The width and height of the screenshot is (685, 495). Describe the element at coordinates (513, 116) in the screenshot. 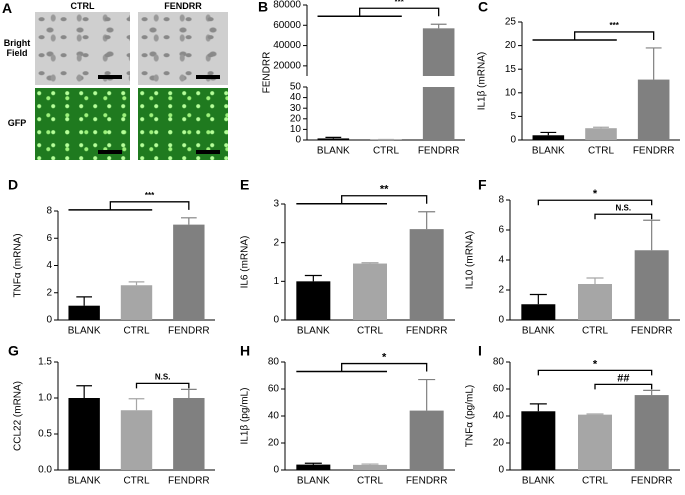

I see `y-tick-label: 5` at that location.